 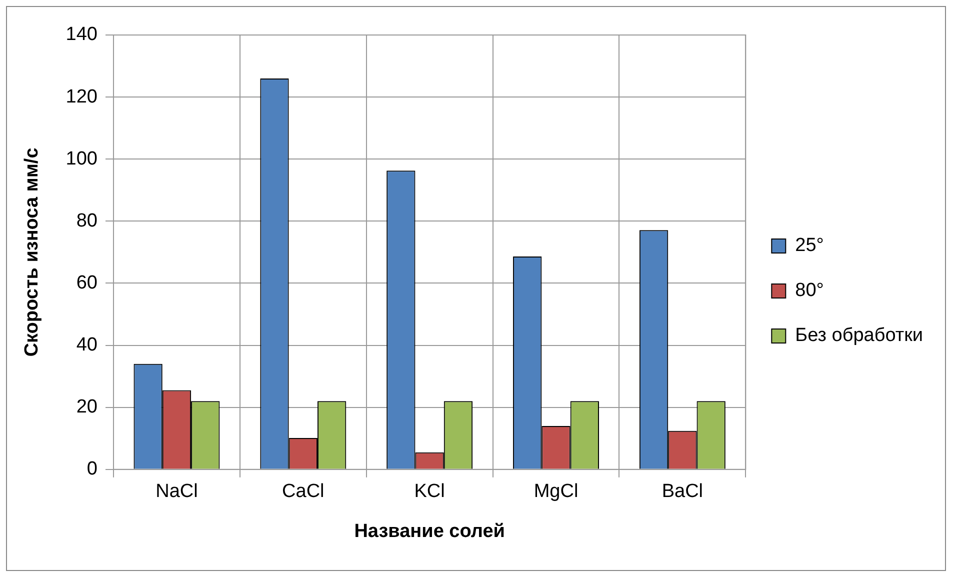 I want to click on y-tick-label: 40, so click(x=87, y=345).